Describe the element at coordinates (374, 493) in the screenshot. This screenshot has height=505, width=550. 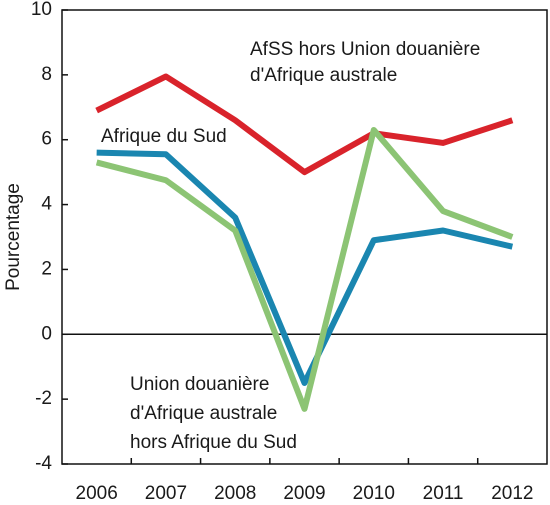
I see `x-tick-label: 2010` at that location.